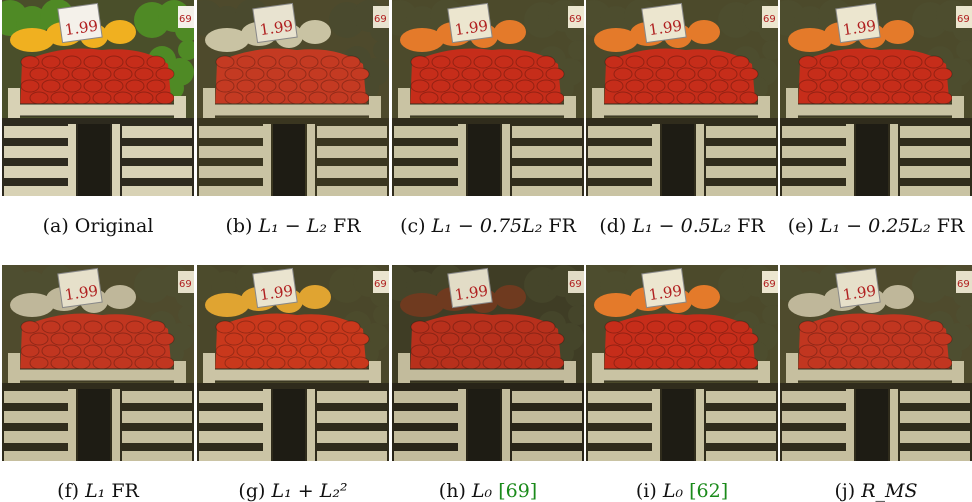 This screenshot has height=502, width=972. I want to click on caption-math: L₁ − 0.5L₂, so click(682, 226).